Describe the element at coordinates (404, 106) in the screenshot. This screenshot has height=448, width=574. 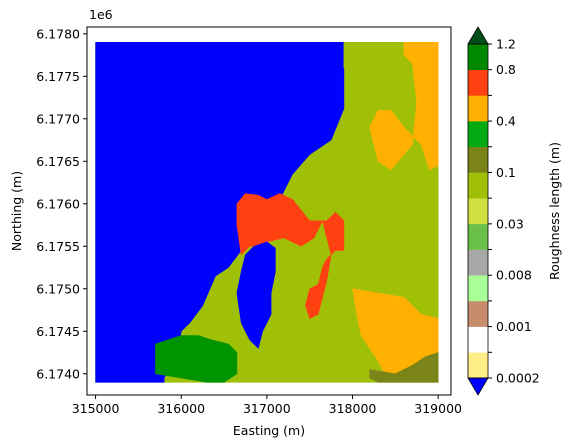
I see `region-tree-north` at that location.